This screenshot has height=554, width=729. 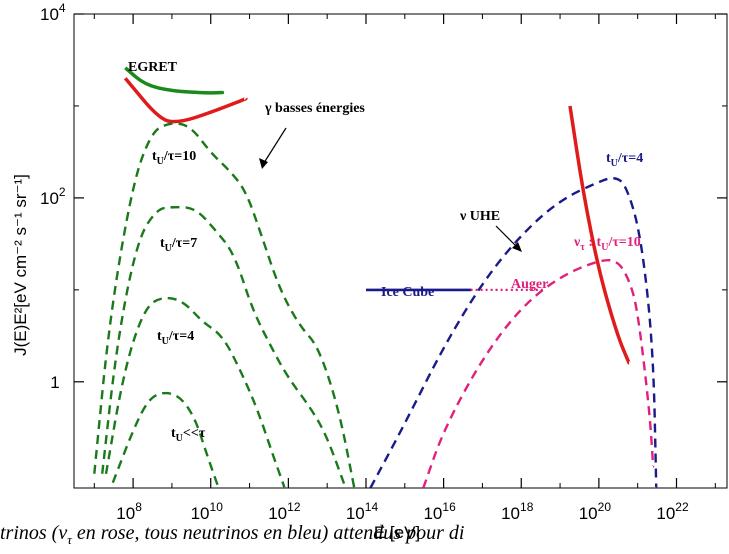 I want to click on auger-label: Auger, so click(x=529, y=284).